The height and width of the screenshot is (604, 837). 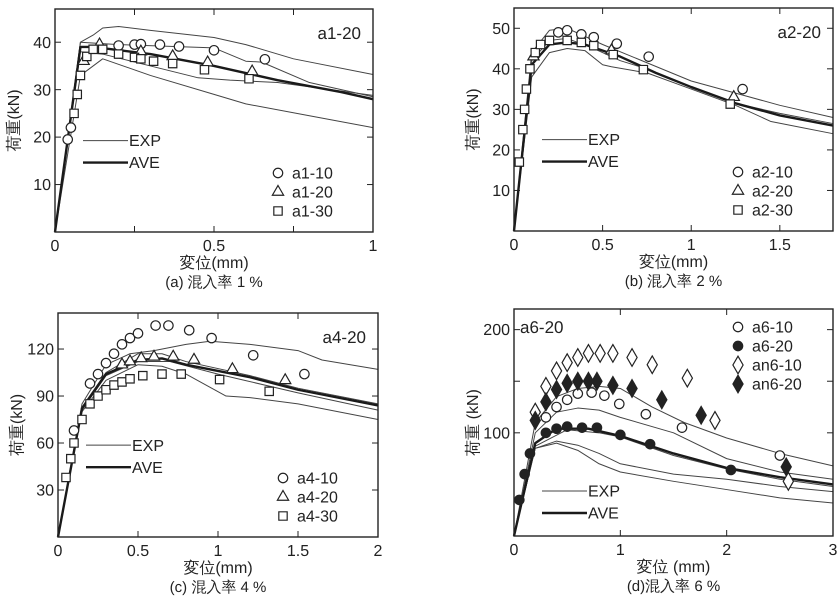 What do you see at coordinates (45, 397) in the screenshot?
I see `y-tick-label: 90` at bounding box center [45, 397].